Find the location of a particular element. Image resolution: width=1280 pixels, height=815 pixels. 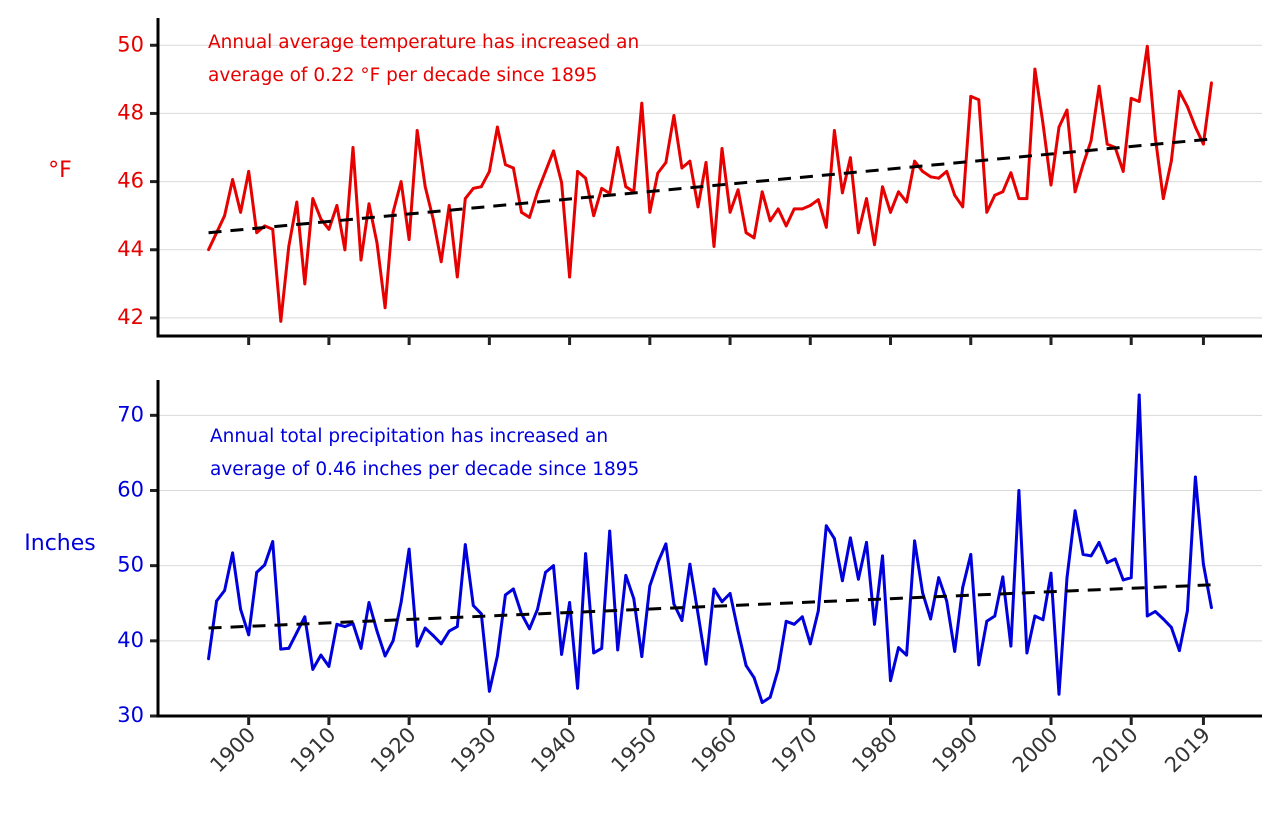

y-axis-label: °F is located at coordinates (60, 170).